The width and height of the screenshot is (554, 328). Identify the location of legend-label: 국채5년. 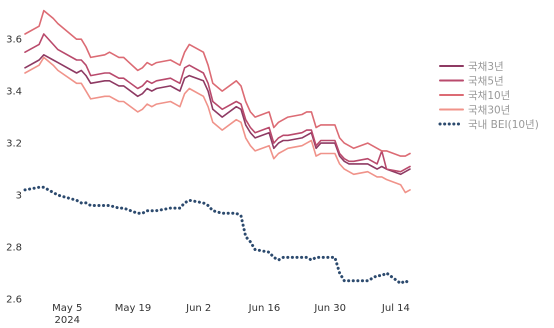
(486, 82).